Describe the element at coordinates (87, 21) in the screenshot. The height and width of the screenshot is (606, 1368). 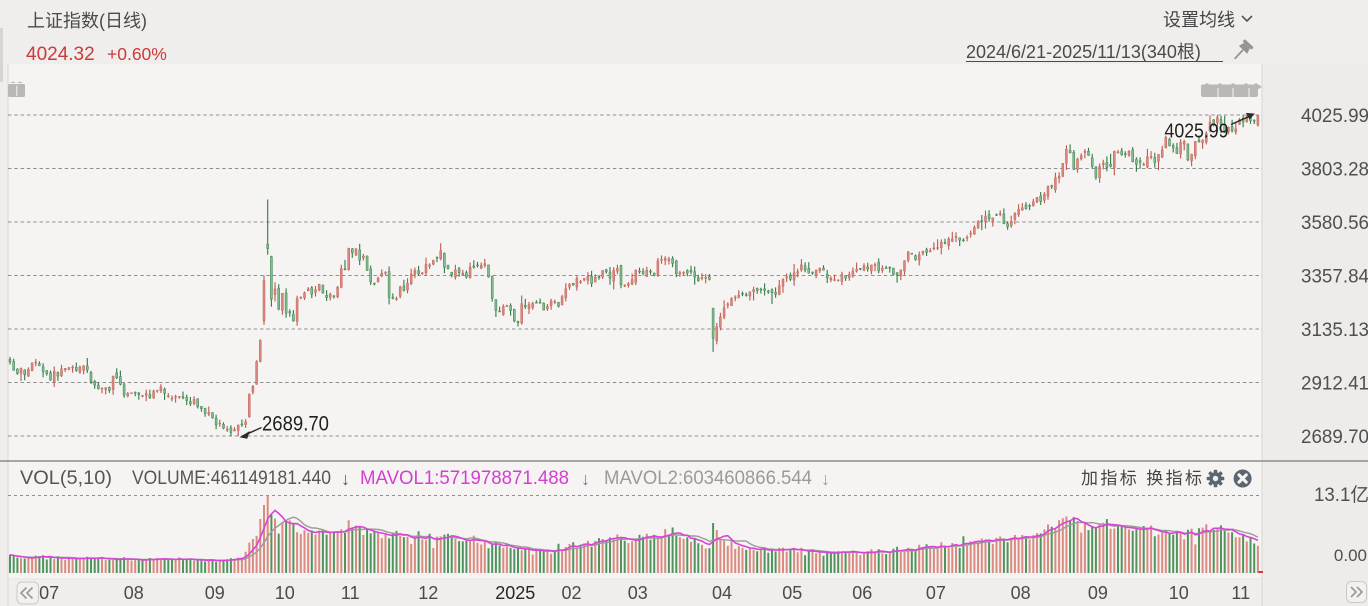
I see `svg-text: 上证指数(日线)` at that location.